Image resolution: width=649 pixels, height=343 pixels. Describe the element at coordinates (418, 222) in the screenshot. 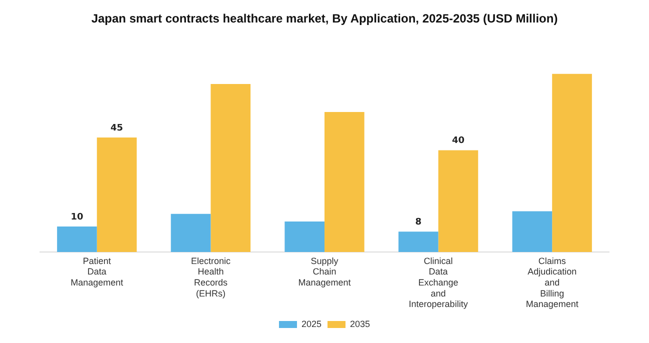

I see `data-label: 8` at that location.